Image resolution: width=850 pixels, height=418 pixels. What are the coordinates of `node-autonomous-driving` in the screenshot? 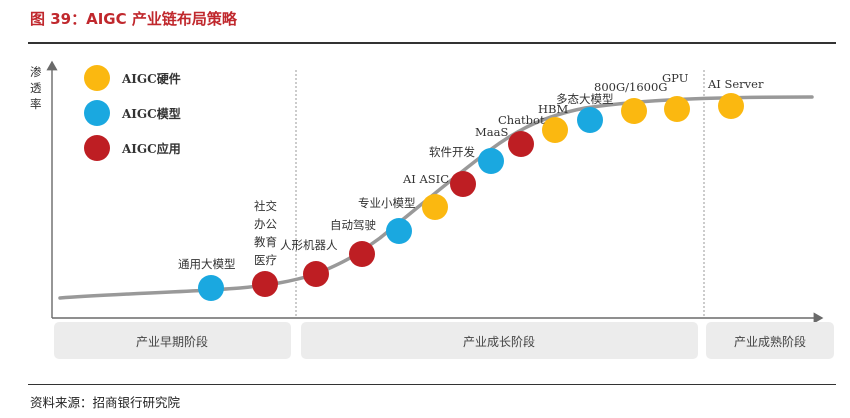 It's located at (362, 254).